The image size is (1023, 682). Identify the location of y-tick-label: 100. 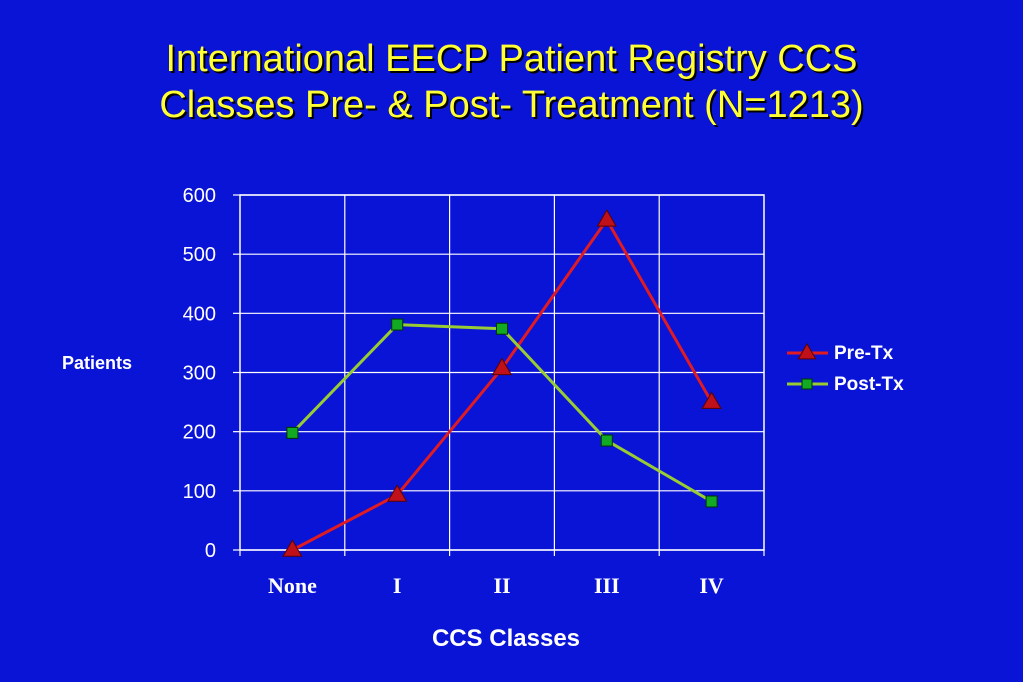
(199, 492).